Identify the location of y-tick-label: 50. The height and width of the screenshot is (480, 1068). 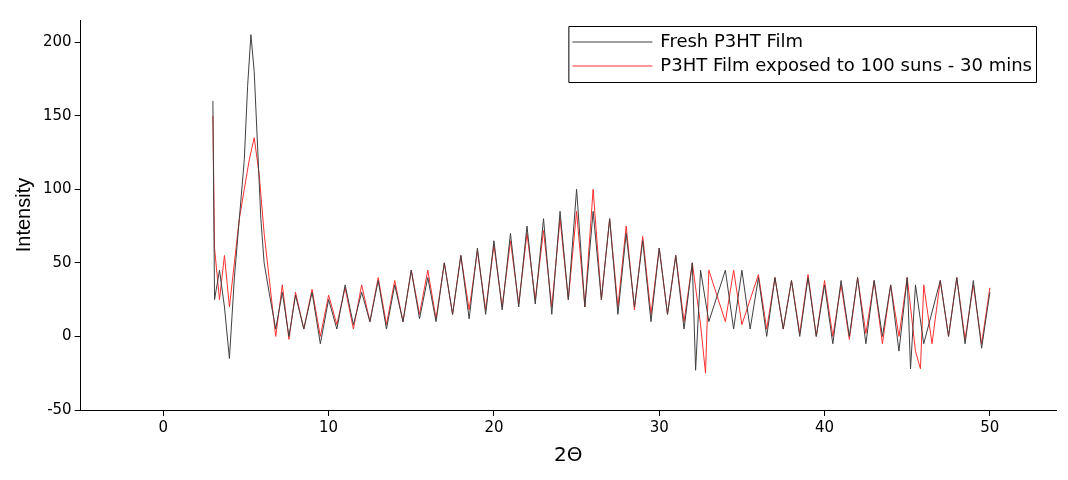
(62, 261).